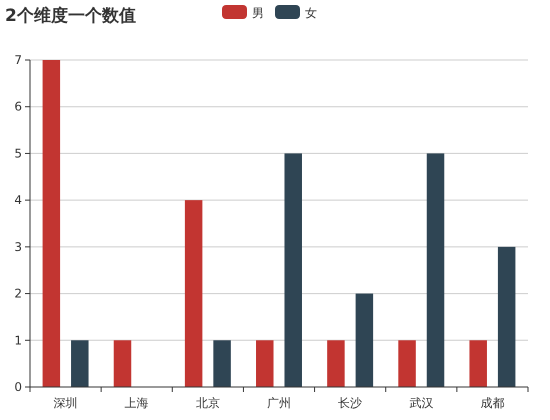  Describe the element at coordinates (350, 403) in the screenshot. I see `x-tick-label: 长沙` at that location.